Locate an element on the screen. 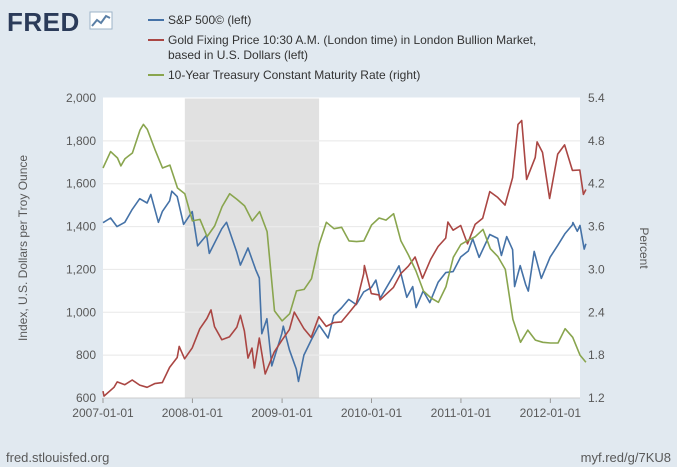 Image resolution: width=677 pixels, height=467 pixels. short-url: myf.red/g/7KU8 is located at coordinates (626, 457).